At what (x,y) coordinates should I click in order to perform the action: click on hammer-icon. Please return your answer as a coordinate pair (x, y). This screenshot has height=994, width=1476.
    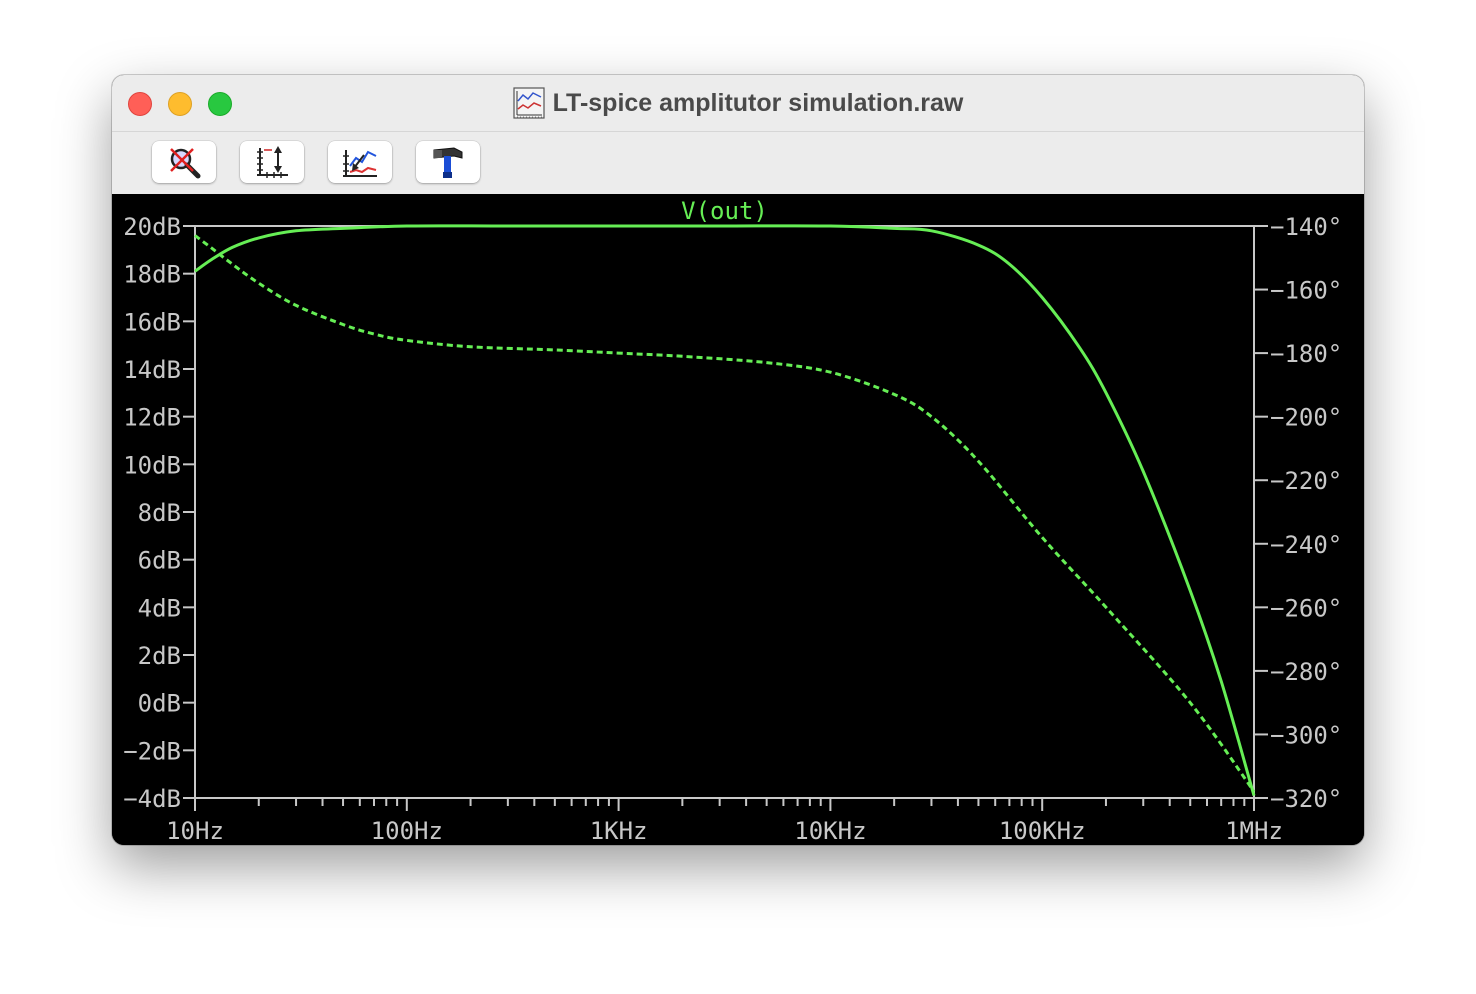
    Looking at the image, I should click on (448, 162).